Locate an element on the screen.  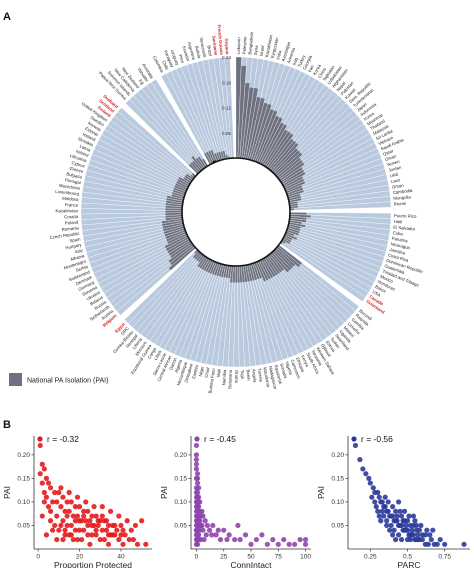
country-label: Equatorial is located at coordinates (279, 374).